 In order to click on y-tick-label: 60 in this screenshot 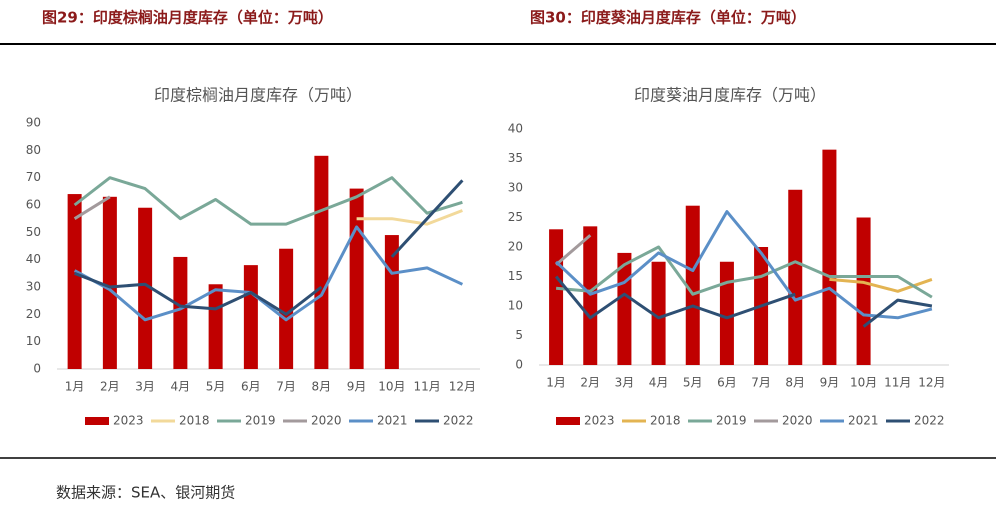, I will do `click(33, 205)`.